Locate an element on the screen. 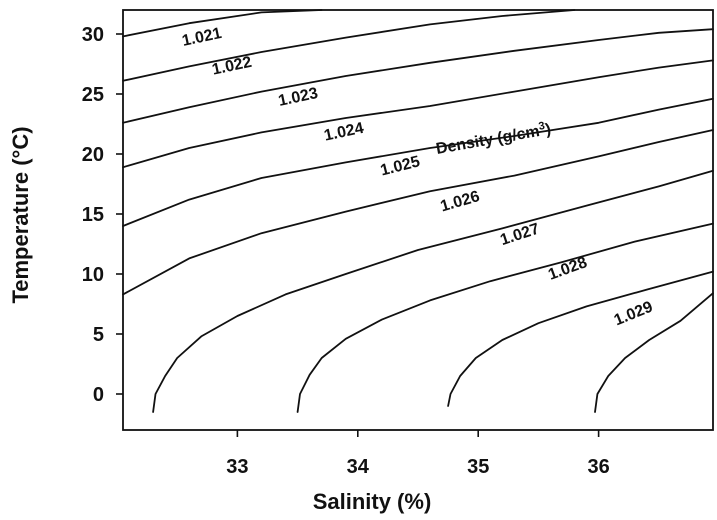 The image size is (717, 520). contour-label: 1.023 is located at coordinates (298, 97).